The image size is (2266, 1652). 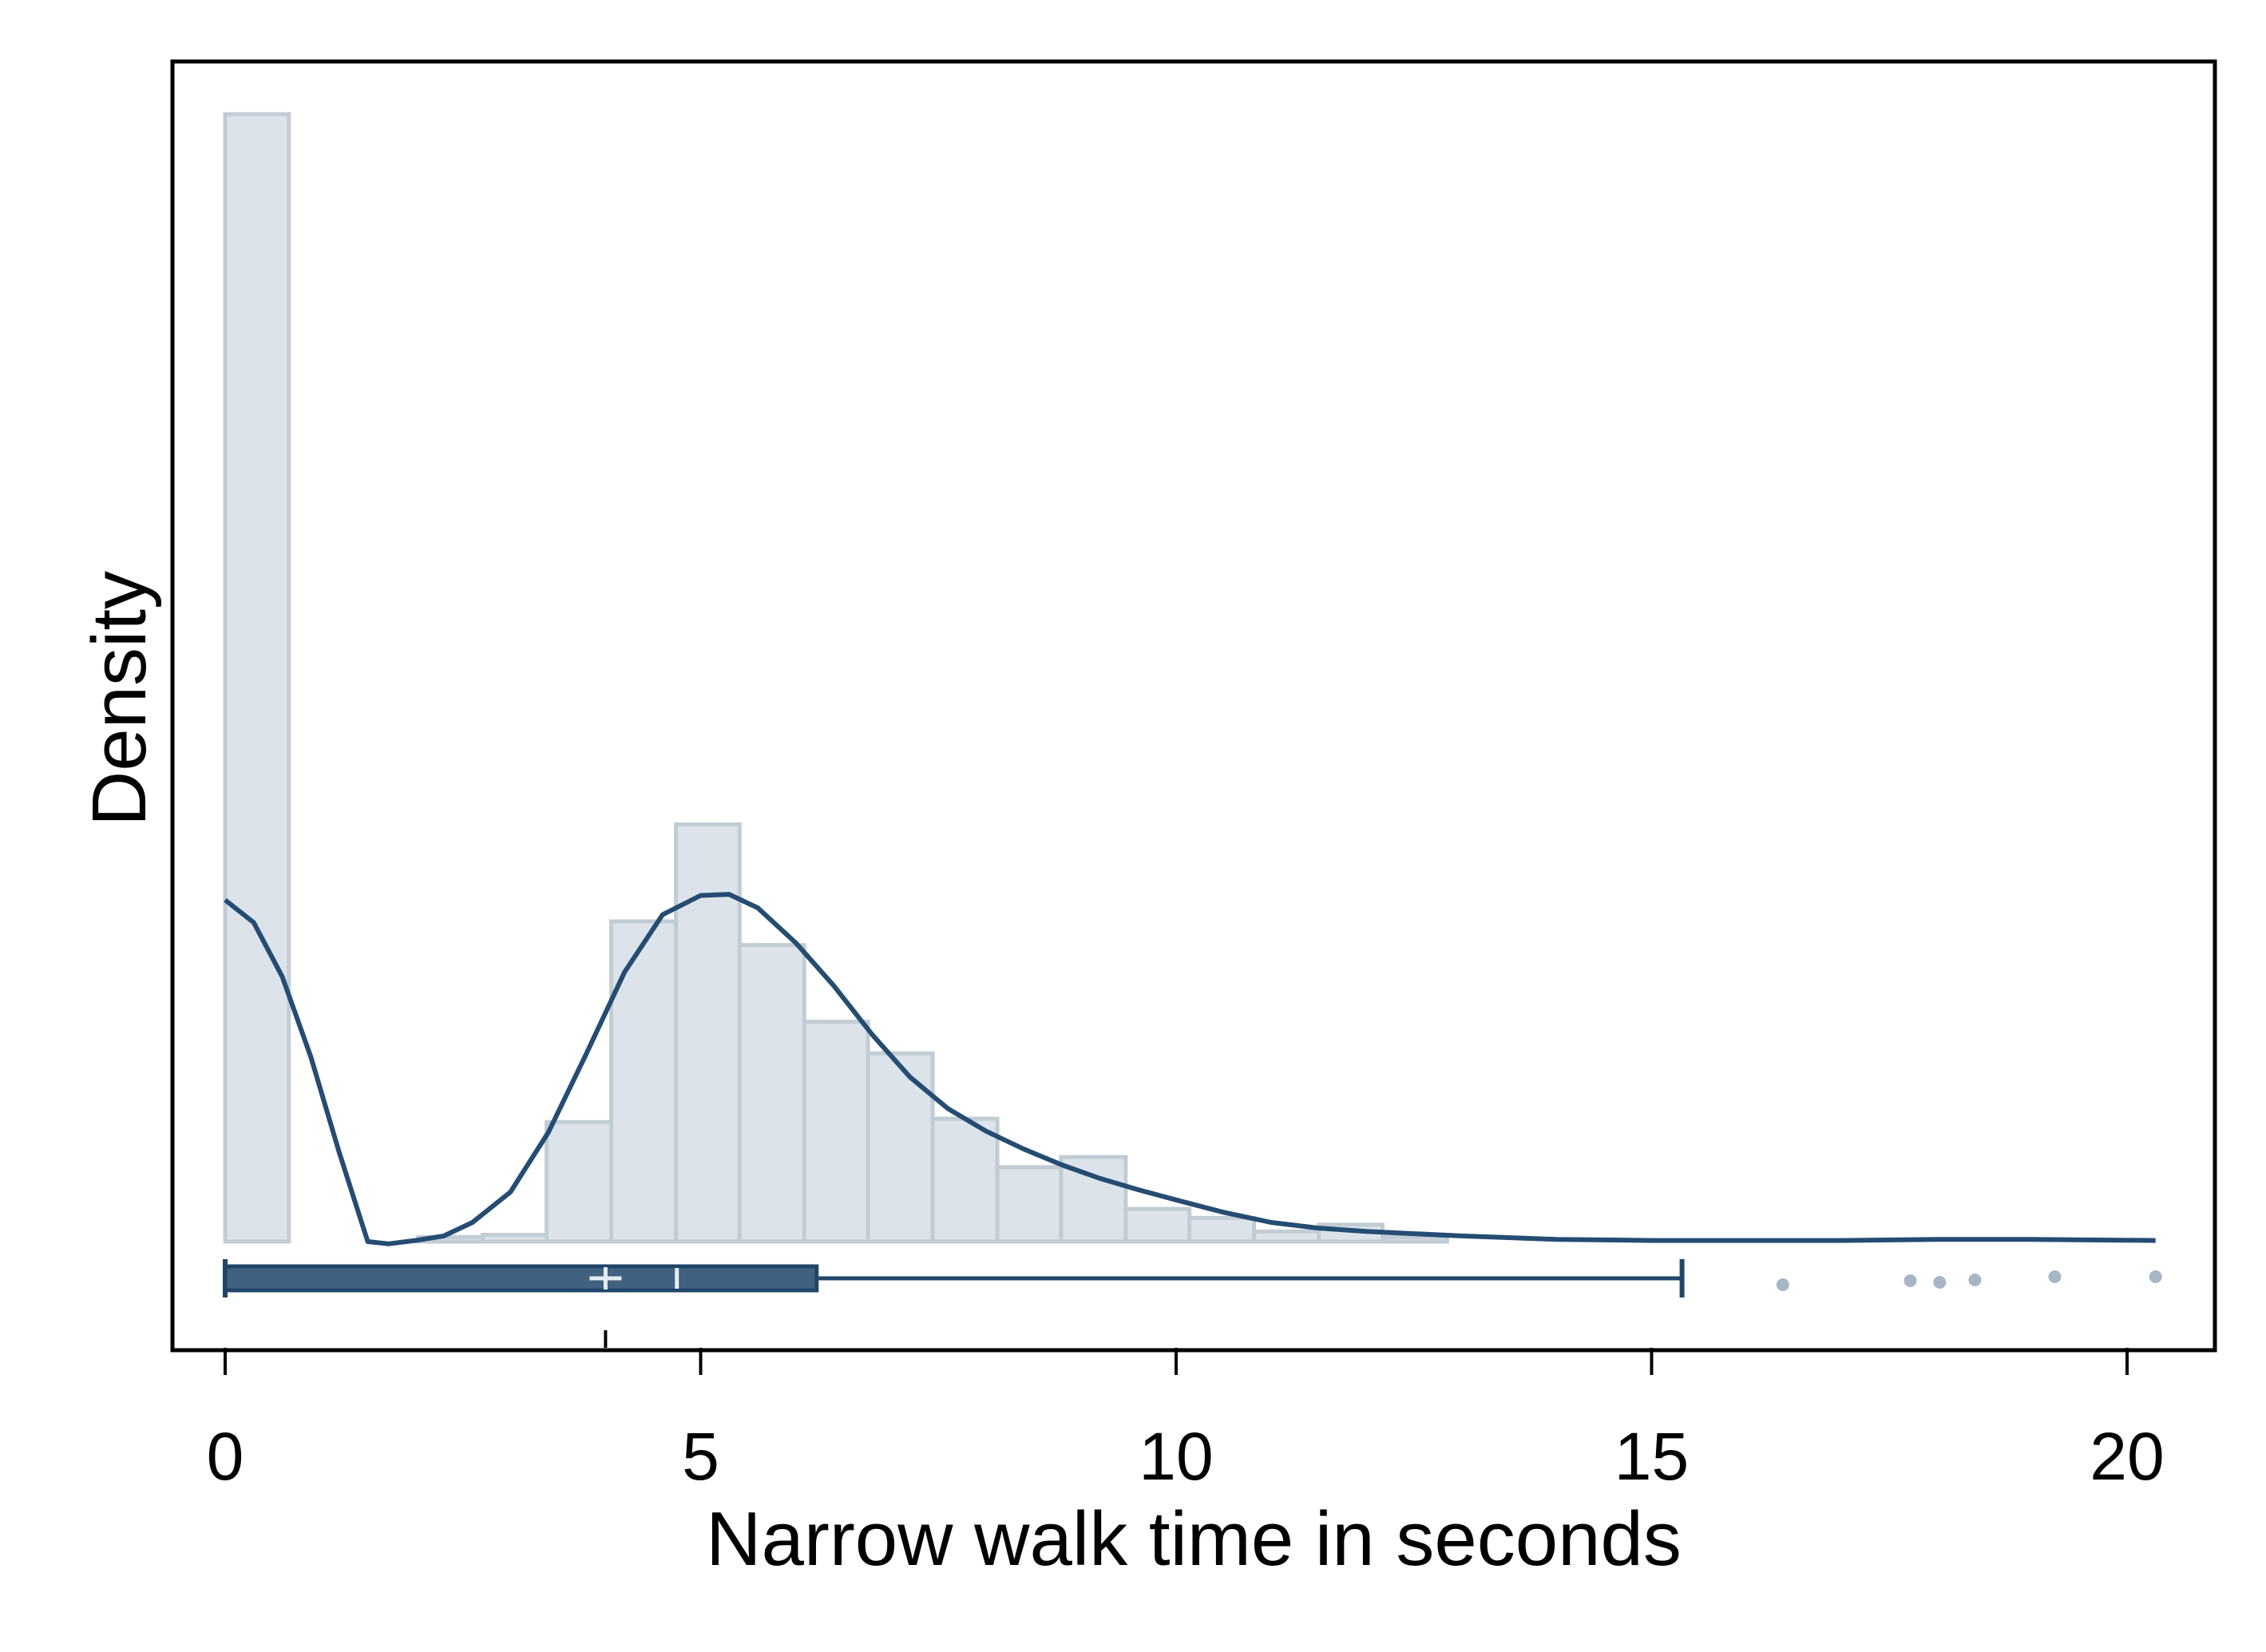 I want to click on x-tick-label: 5, so click(x=701, y=1457).